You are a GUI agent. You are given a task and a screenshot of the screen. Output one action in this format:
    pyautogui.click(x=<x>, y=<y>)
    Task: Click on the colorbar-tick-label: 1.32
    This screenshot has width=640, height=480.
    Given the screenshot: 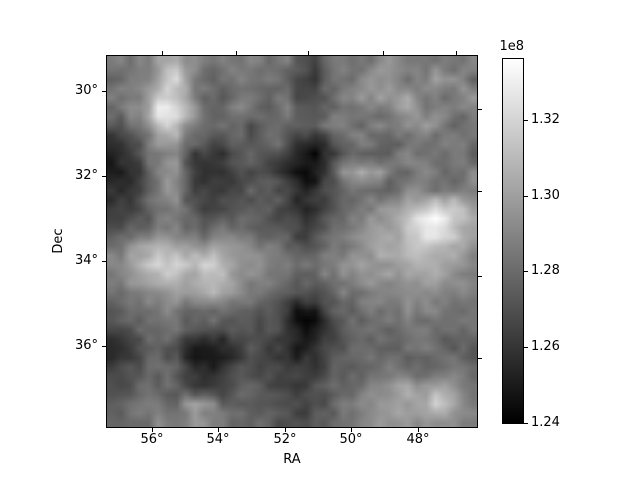 What is the action you would take?
    pyautogui.click(x=545, y=119)
    